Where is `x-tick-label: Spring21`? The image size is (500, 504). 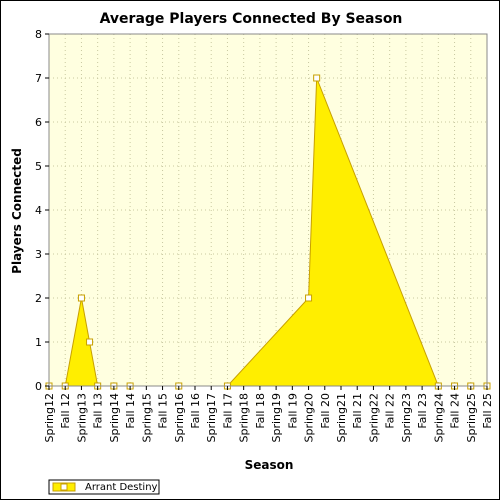 x-tick-label: Spring21 is located at coordinates (341, 418).